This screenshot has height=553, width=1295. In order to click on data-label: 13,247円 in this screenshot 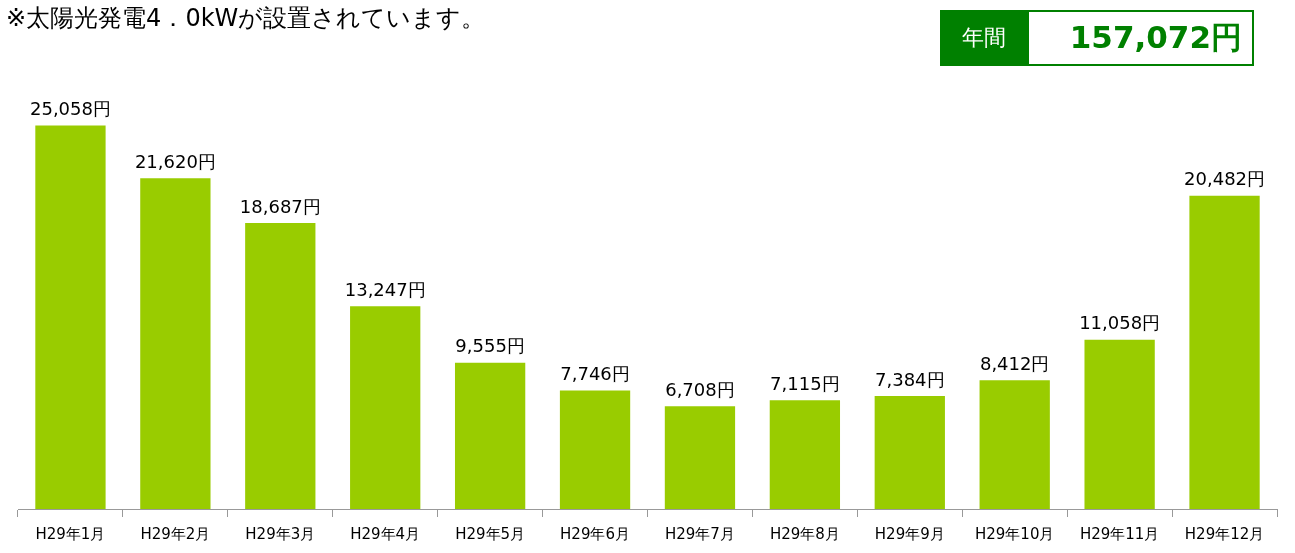, I will do `click(385, 289)`.